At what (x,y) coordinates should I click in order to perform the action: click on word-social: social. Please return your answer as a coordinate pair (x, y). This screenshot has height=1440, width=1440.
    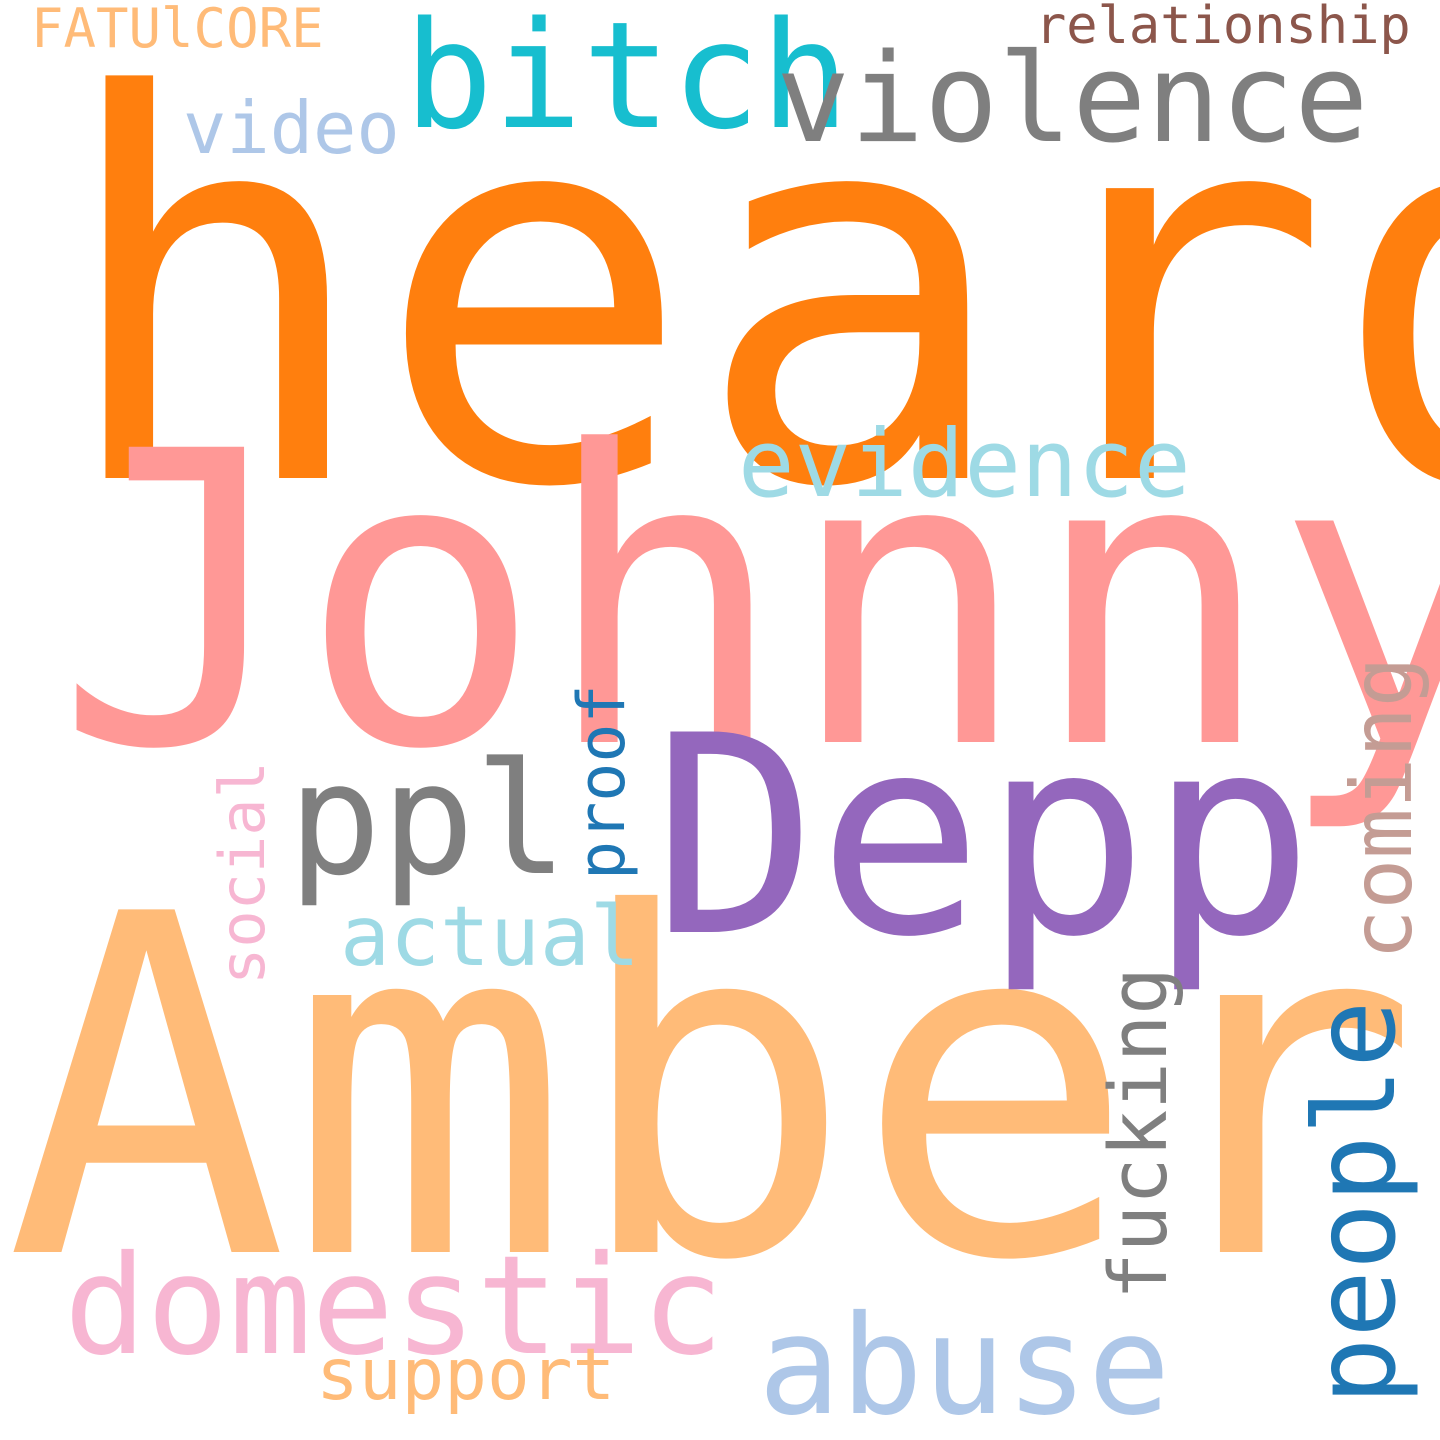
    Looking at the image, I should click on (242, 873).